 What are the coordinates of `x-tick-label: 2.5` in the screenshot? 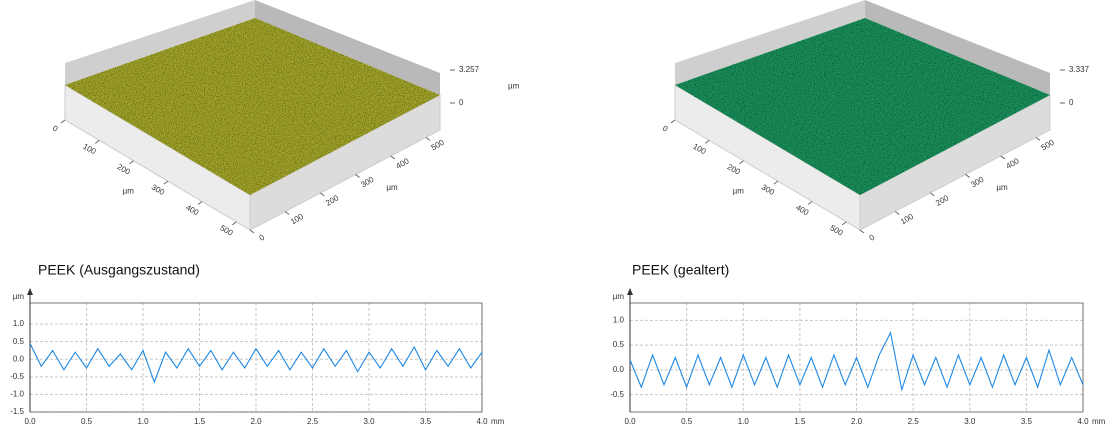 It's located at (313, 421).